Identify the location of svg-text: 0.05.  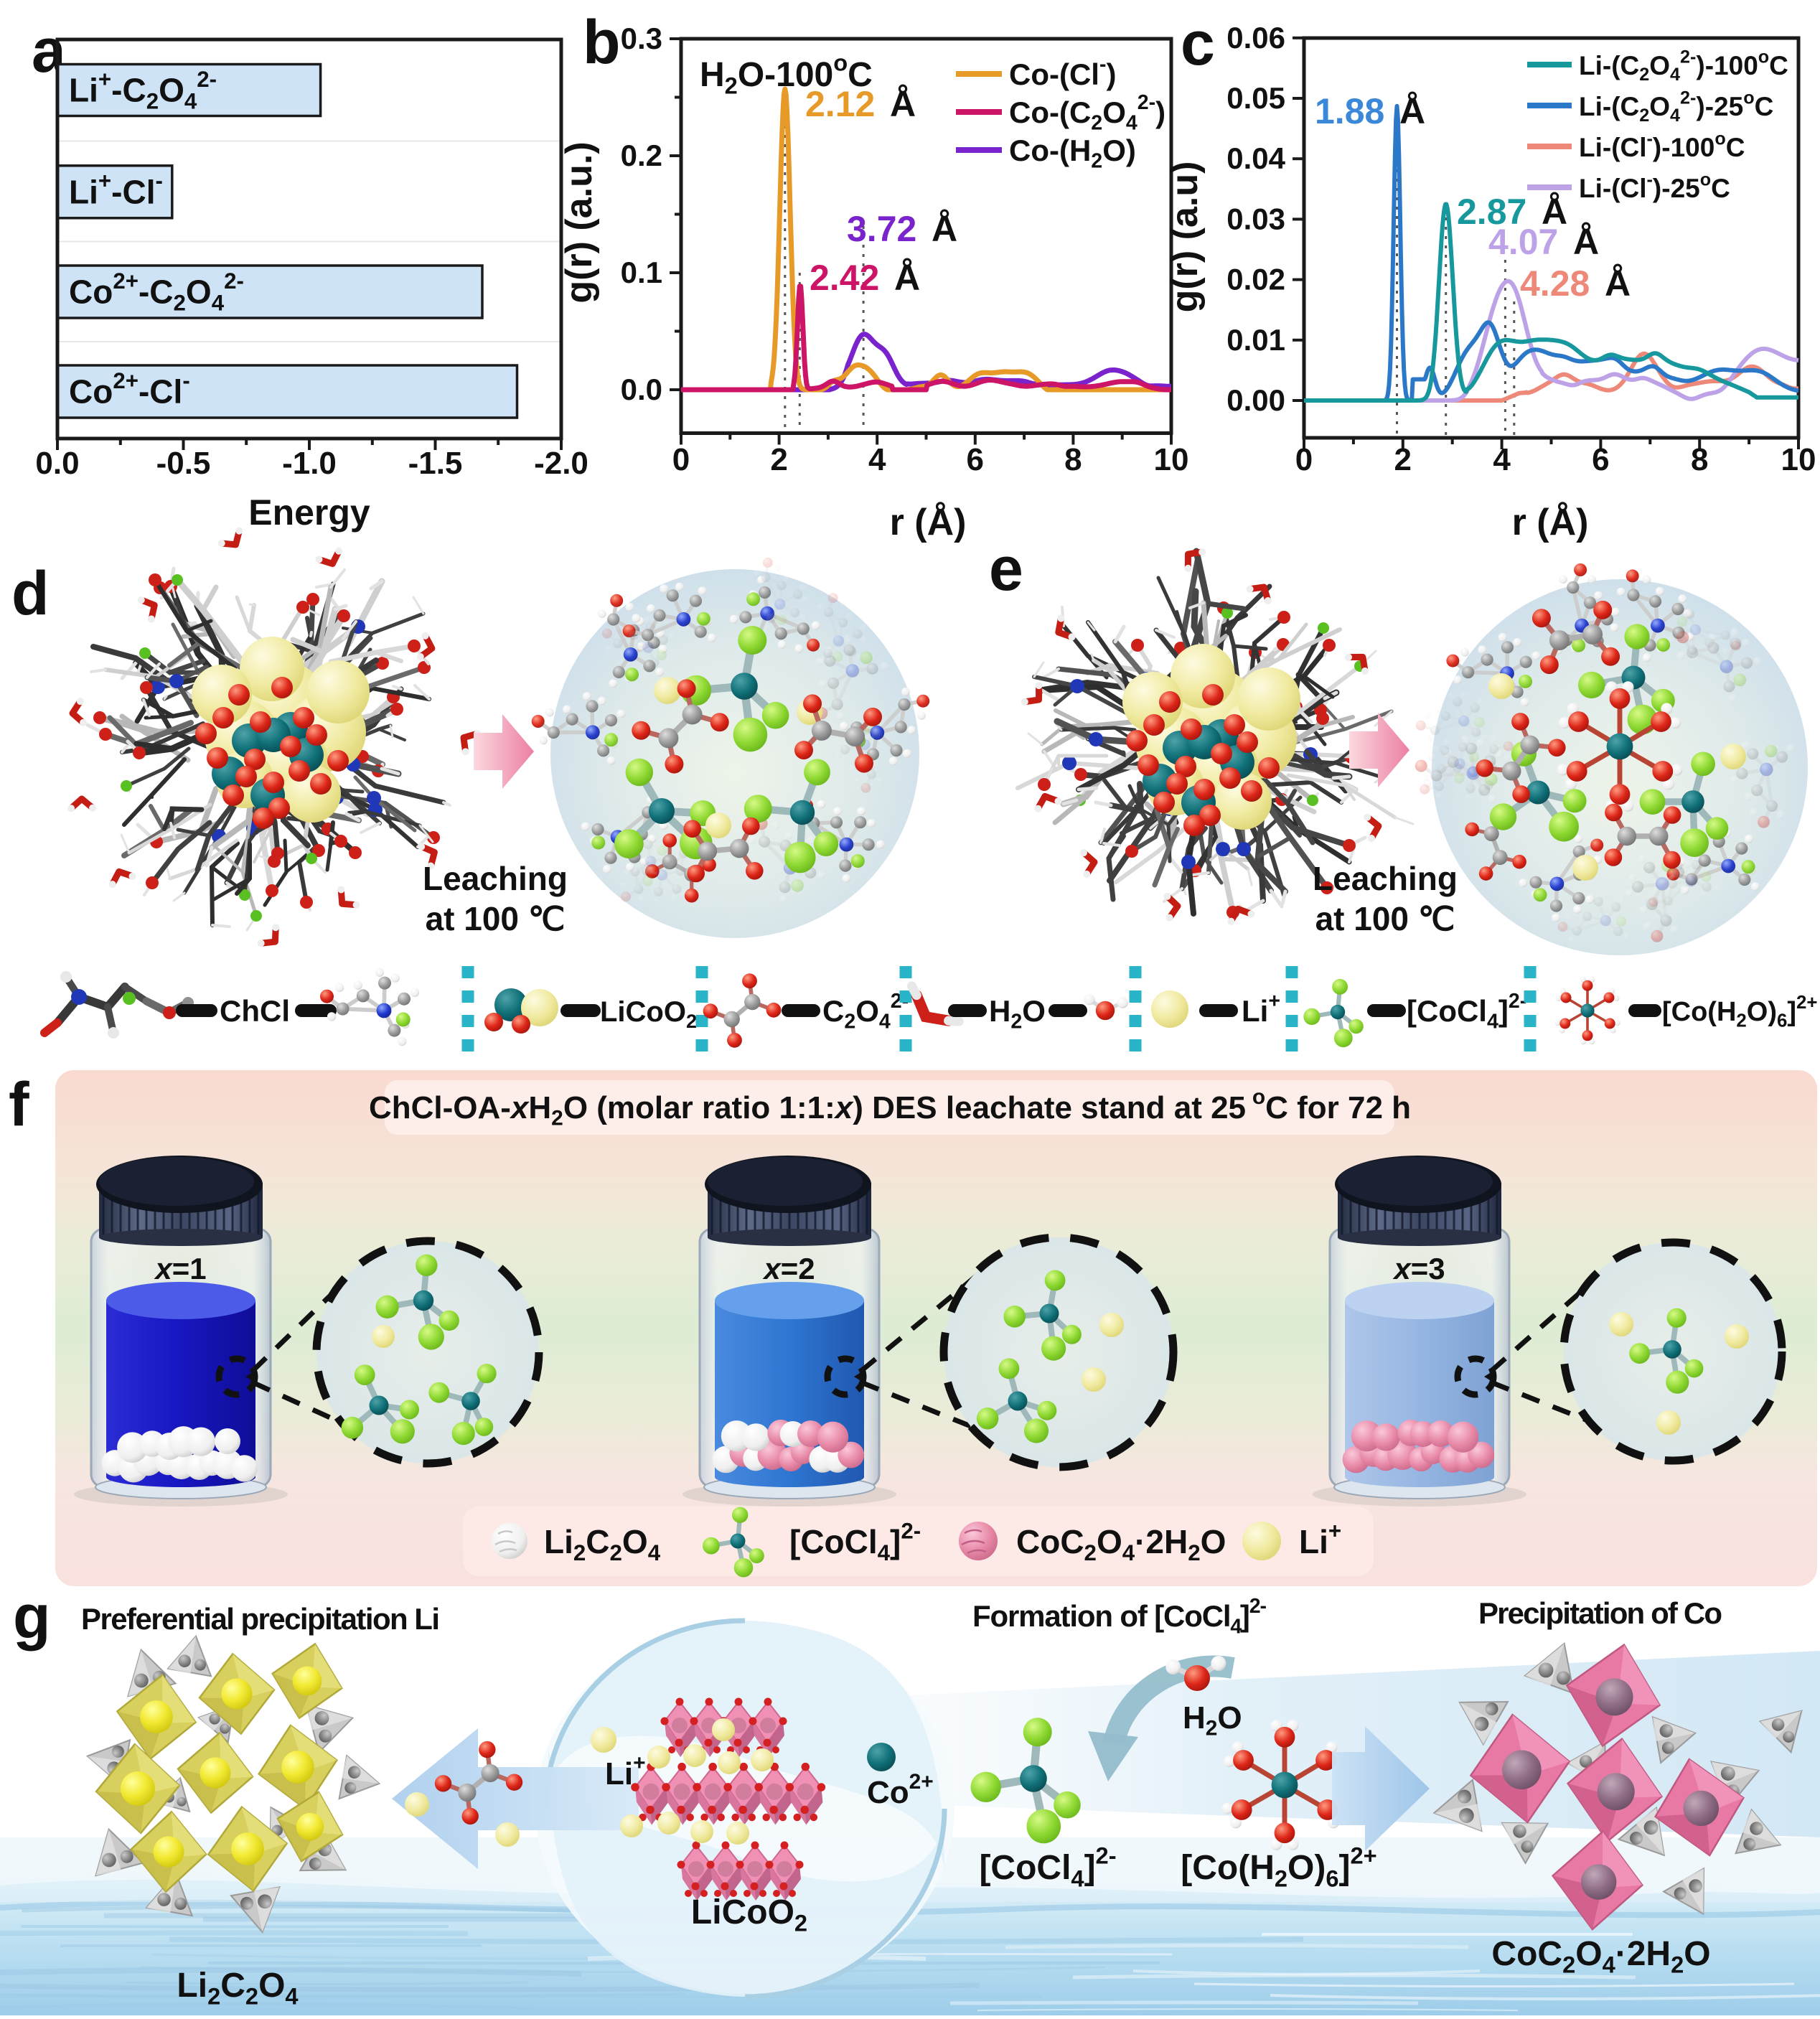
(1255, 98).